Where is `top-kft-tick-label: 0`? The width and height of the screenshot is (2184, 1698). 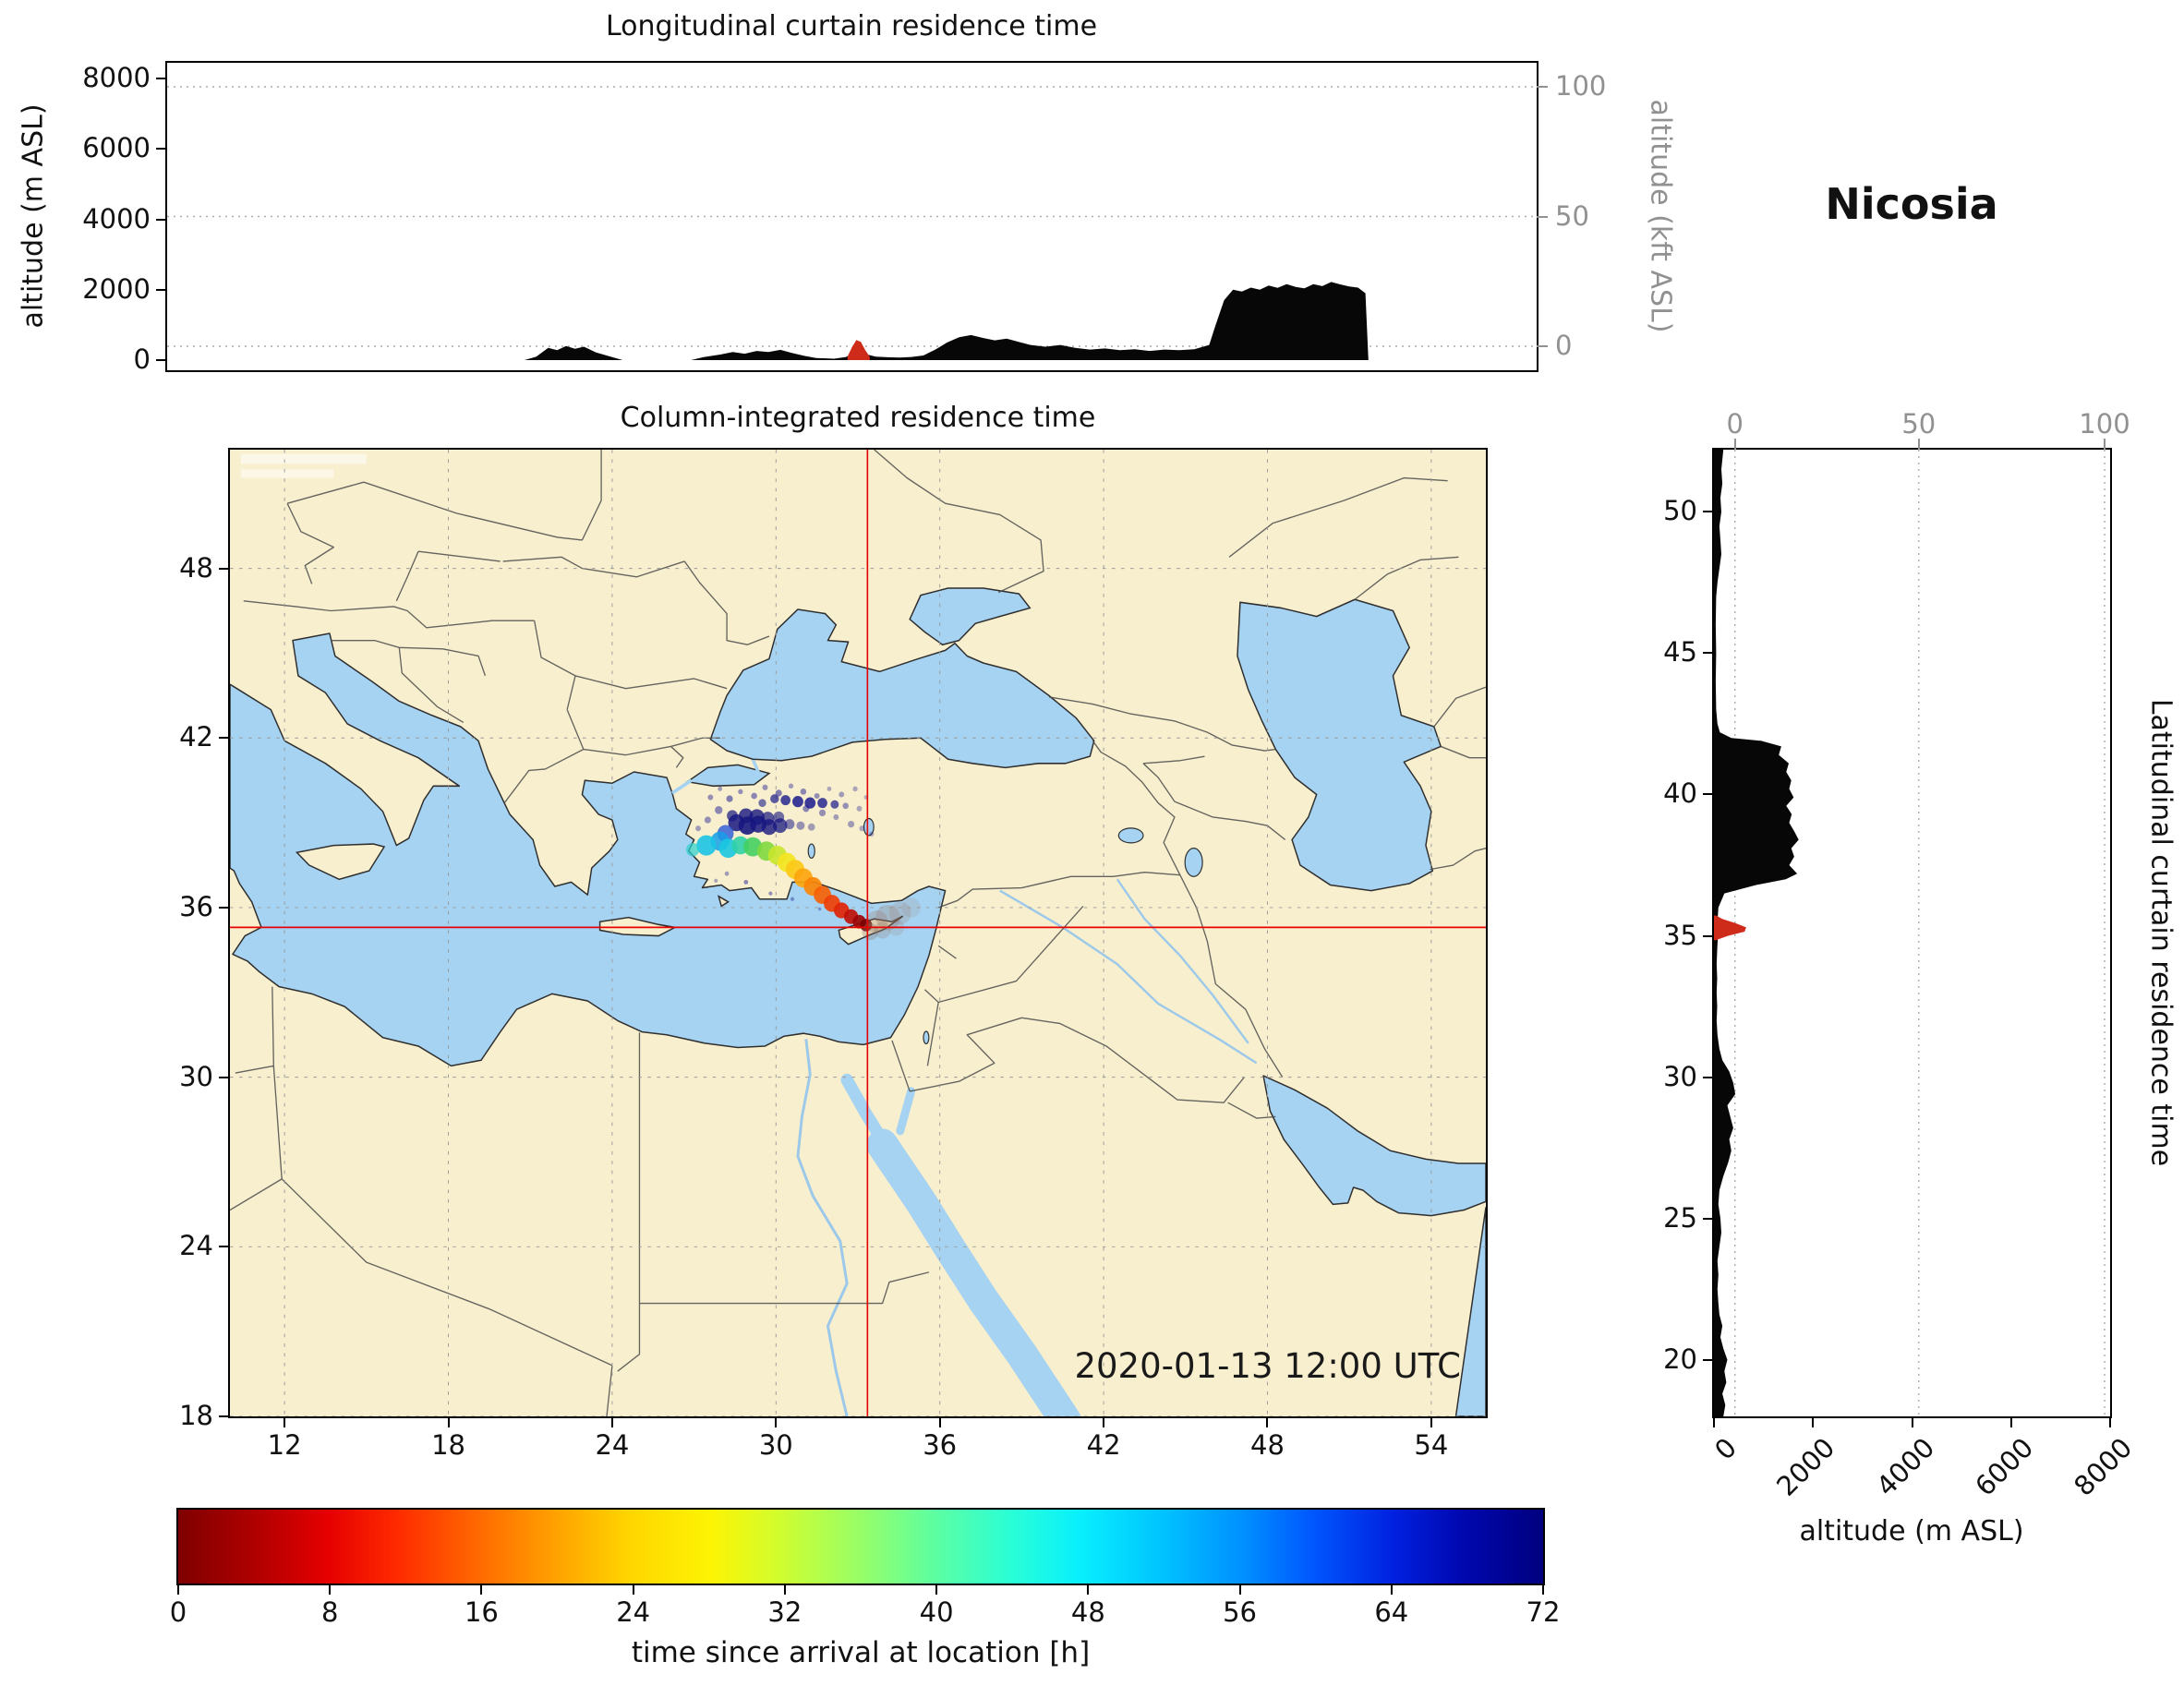
top-kft-tick-label: 0 is located at coordinates (1564, 346).